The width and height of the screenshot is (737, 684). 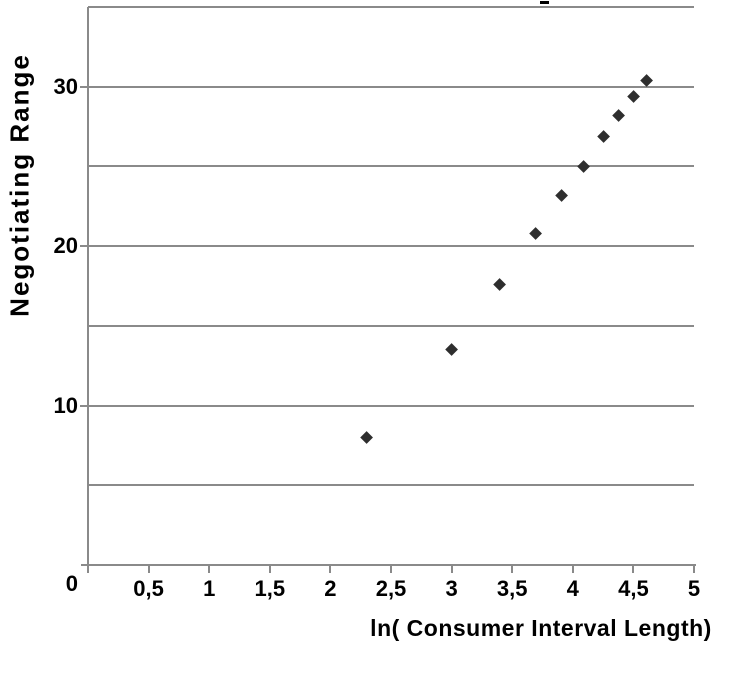 I want to click on x-tick-label: 4,5, so click(x=633, y=588).